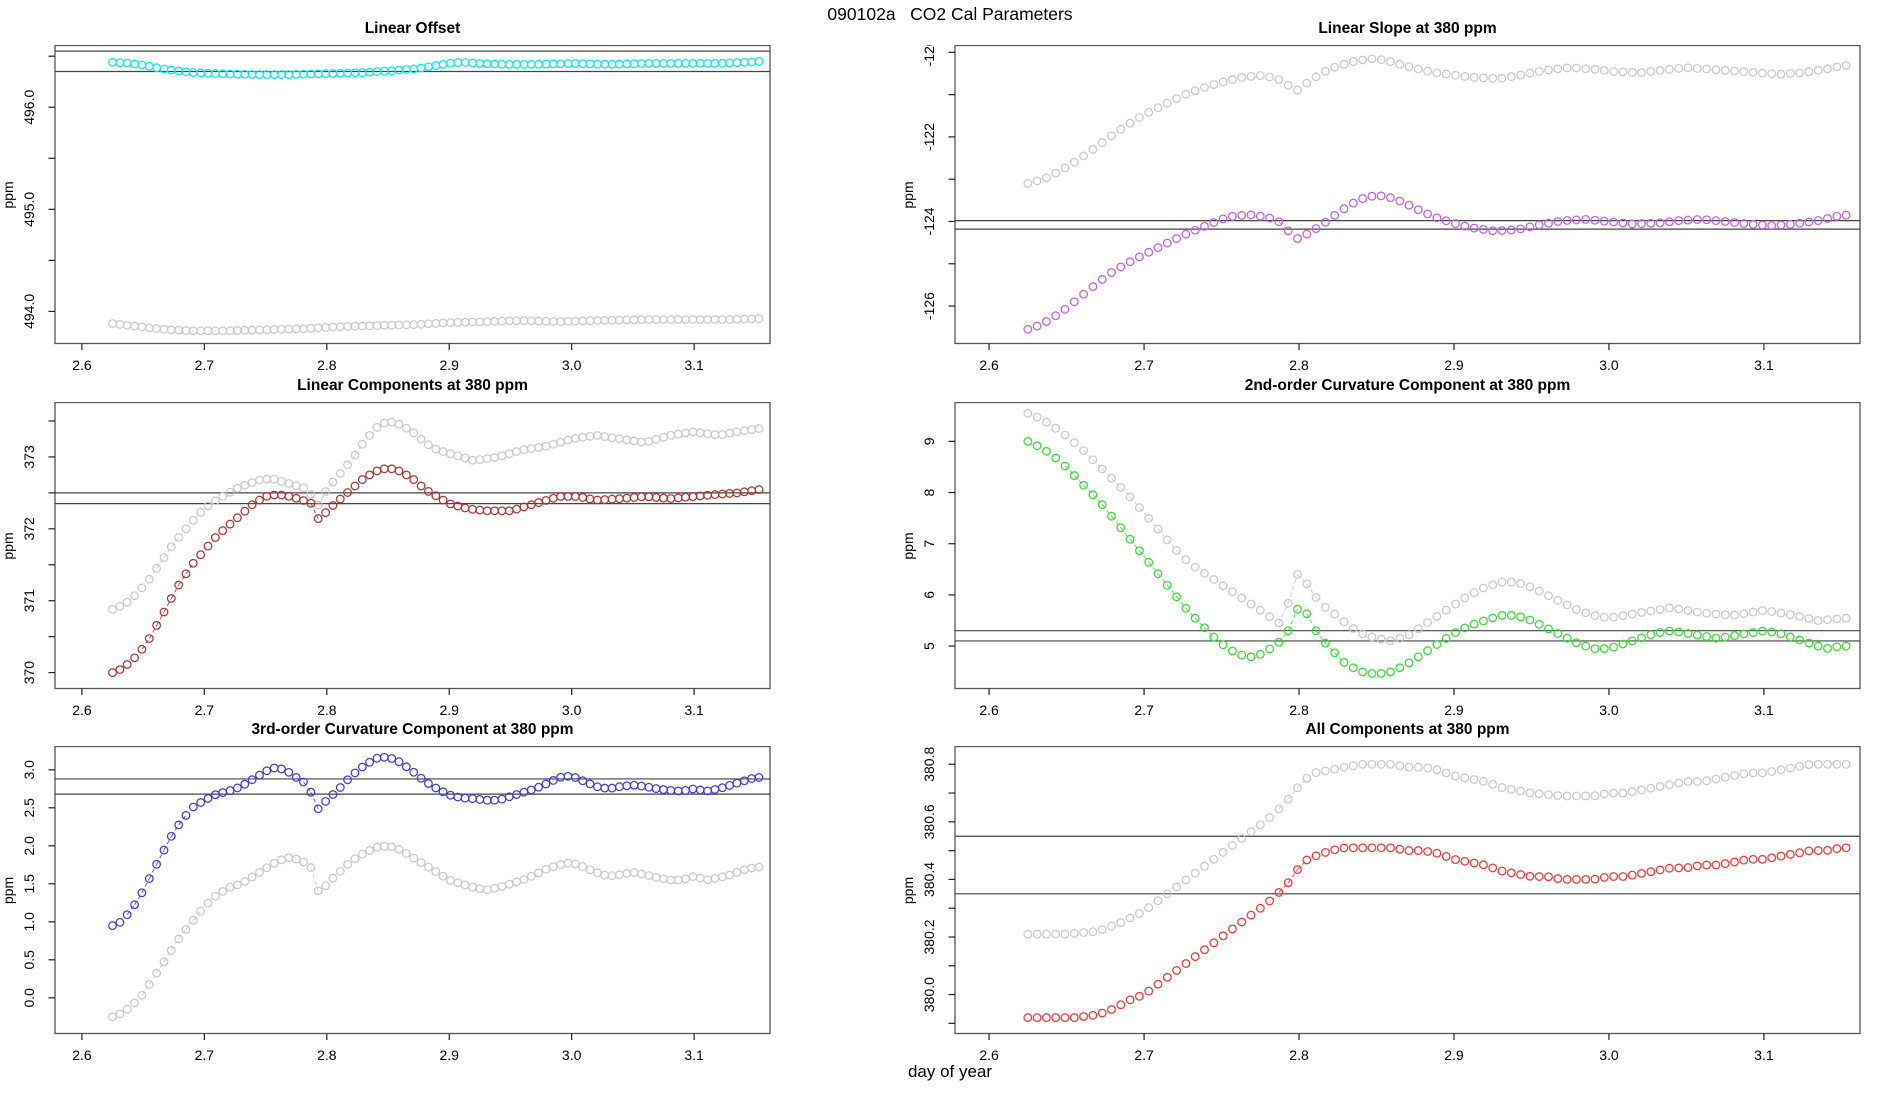 The width and height of the screenshot is (1900, 1100). Describe the element at coordinates (1437, 262) in the screenshot. I see `series-cal-slope` at that location.